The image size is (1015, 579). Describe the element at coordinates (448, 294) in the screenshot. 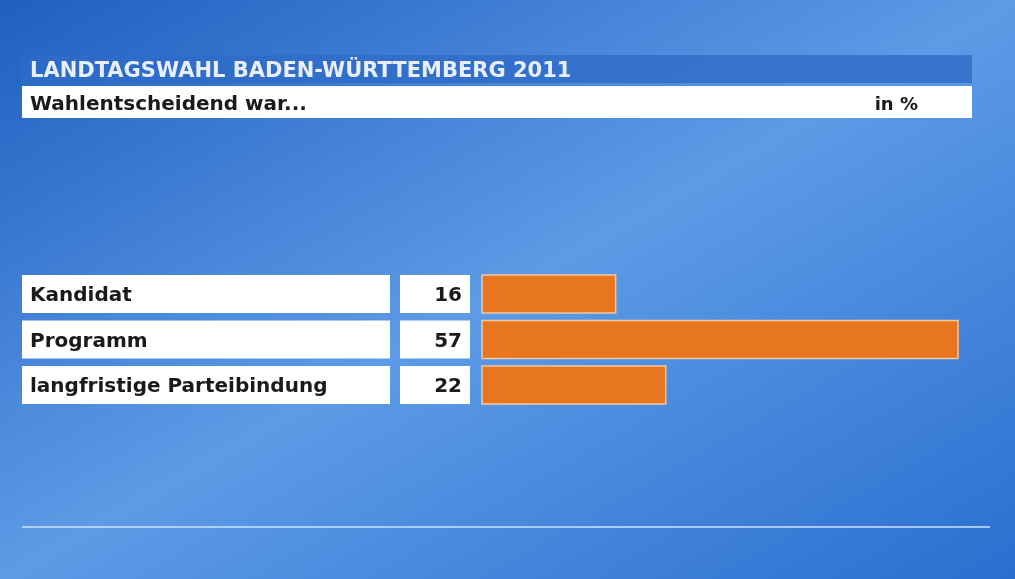

I see `data-label: 16` at that location.